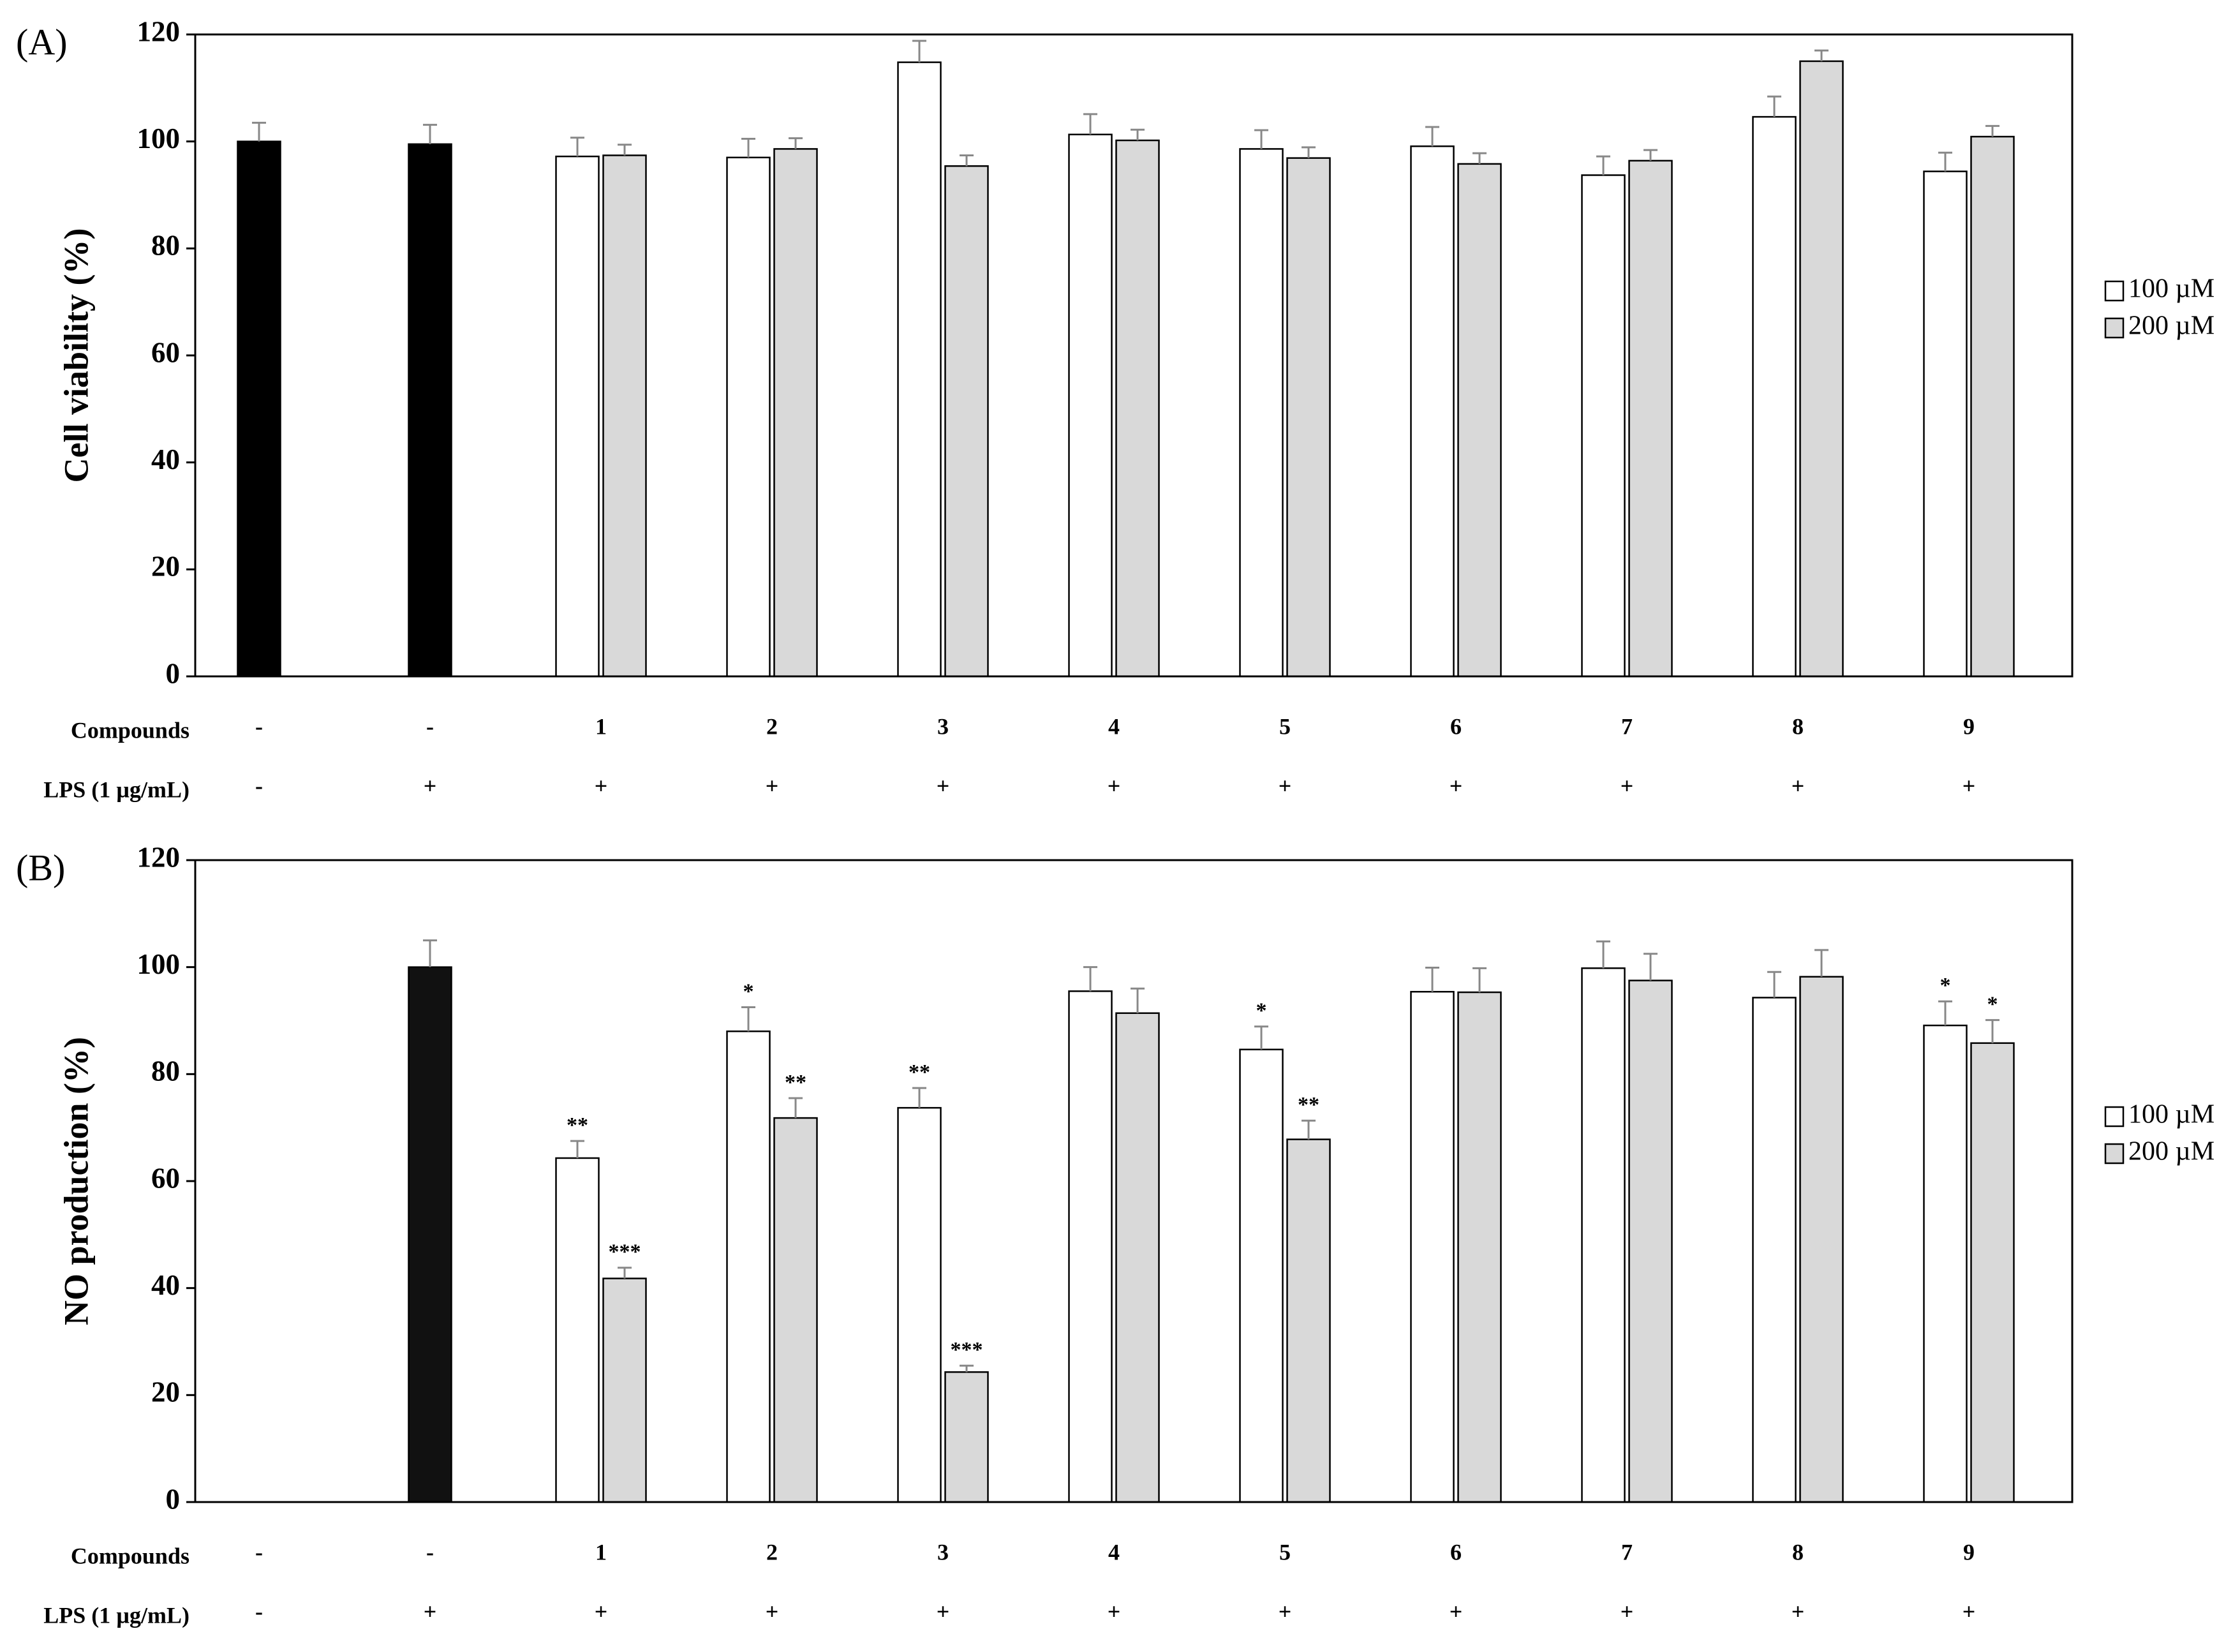 The image size is (2233, 1652). I want to click on legend-label: 100 µM, so click(2171, 289).